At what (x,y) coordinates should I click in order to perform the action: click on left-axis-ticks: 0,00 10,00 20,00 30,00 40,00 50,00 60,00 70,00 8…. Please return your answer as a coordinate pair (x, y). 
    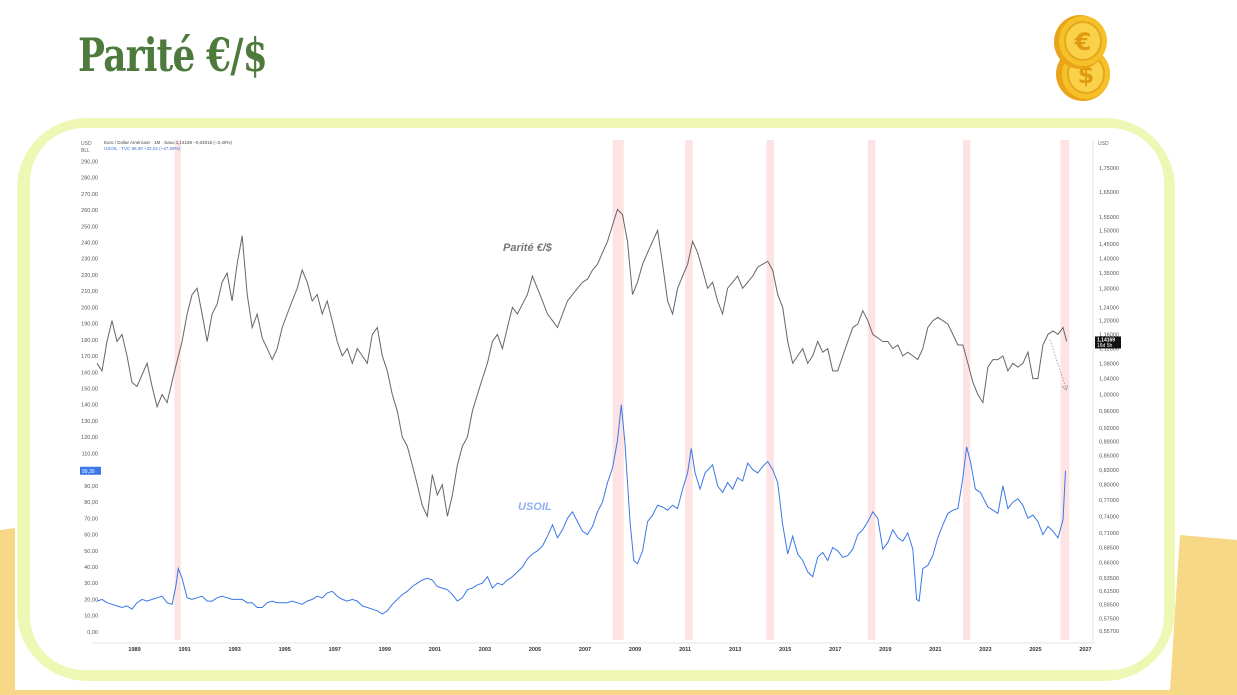
    Looking at the image, I should click on (89, 397).